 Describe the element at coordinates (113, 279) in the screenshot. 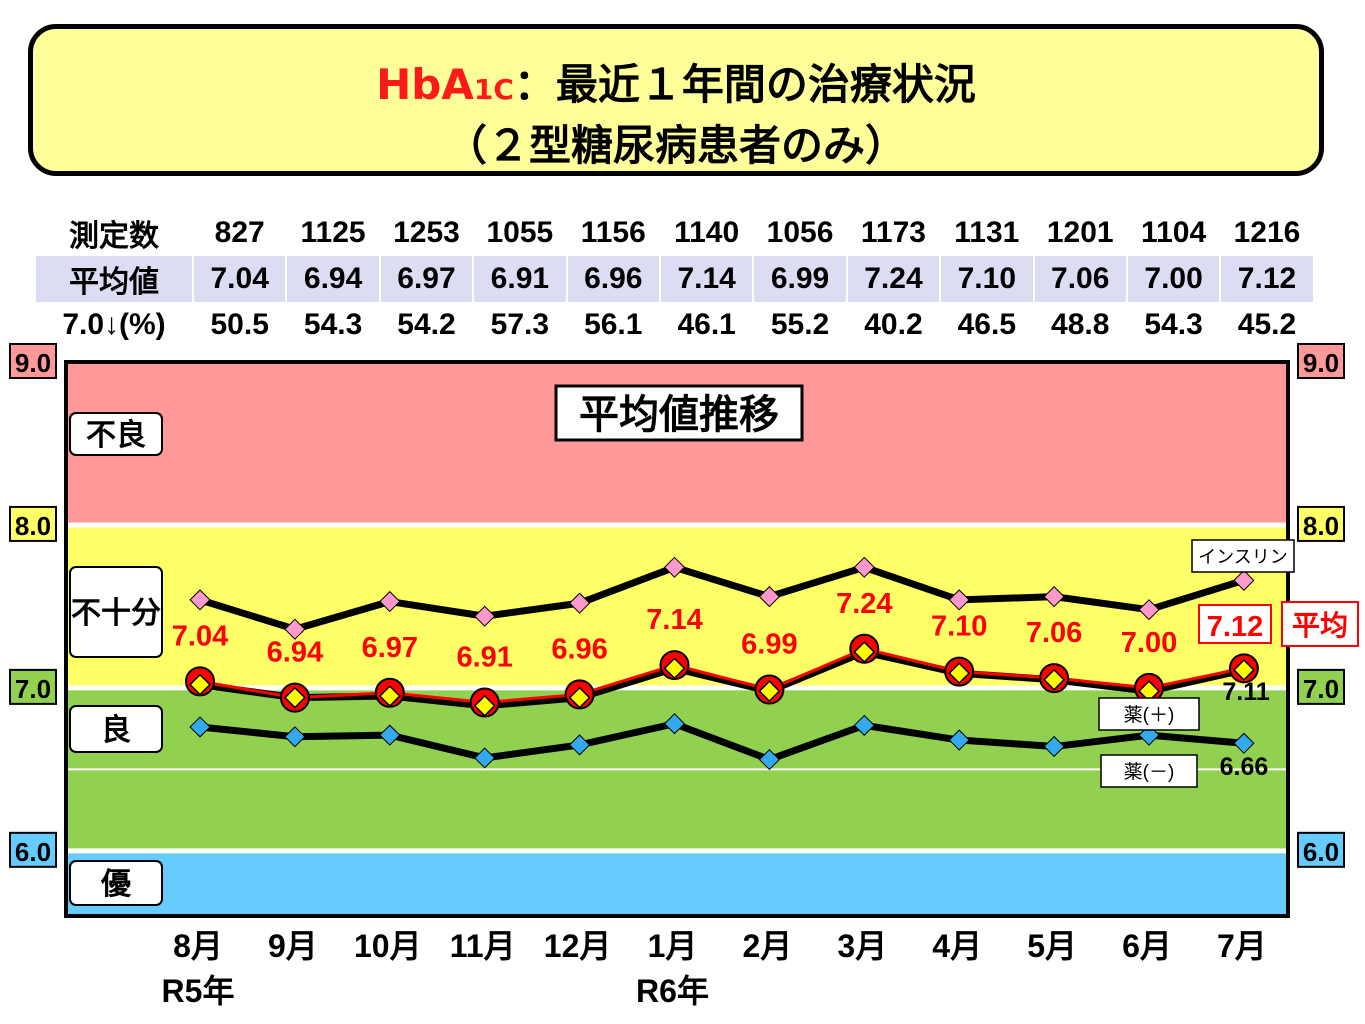

I see `row-label: 平均値` at that location.